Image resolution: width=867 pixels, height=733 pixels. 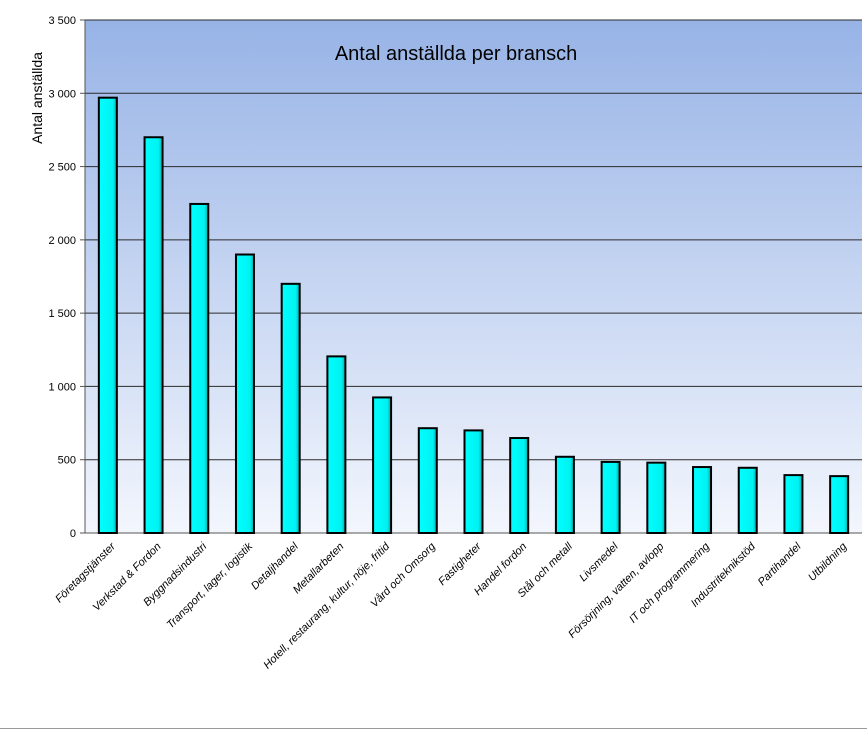 I want to click on x-tick-label: IT och programmering, so click(x=670, y=583).